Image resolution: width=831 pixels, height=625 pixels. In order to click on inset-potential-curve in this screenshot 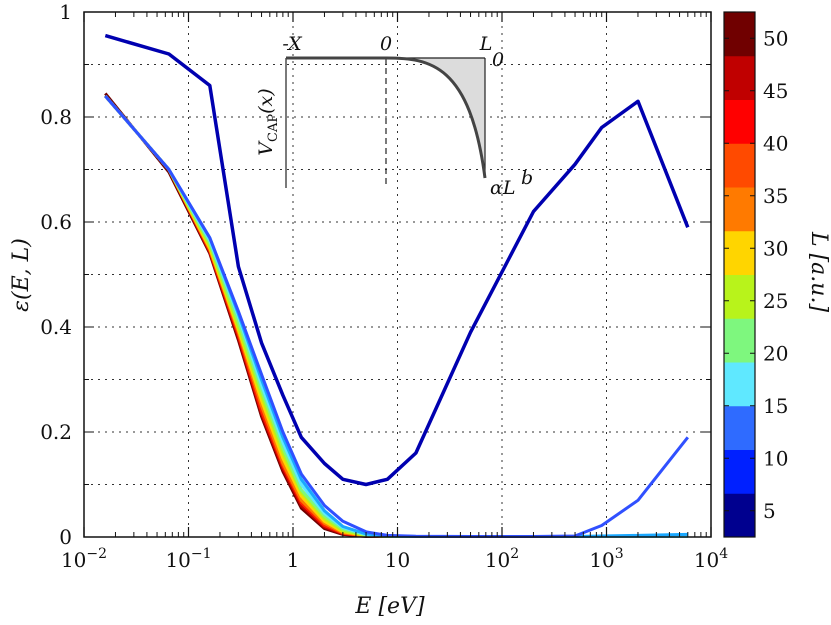, I will do `click(436, 117)`.